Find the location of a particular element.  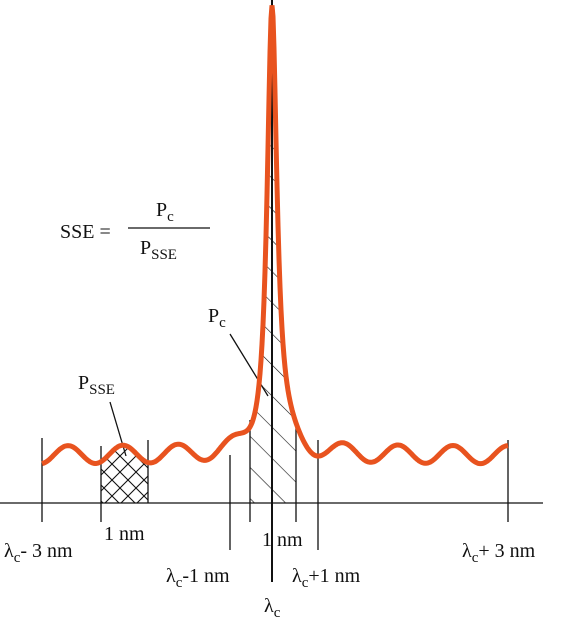

axis-label: λc is located at coordinates (272, 608).